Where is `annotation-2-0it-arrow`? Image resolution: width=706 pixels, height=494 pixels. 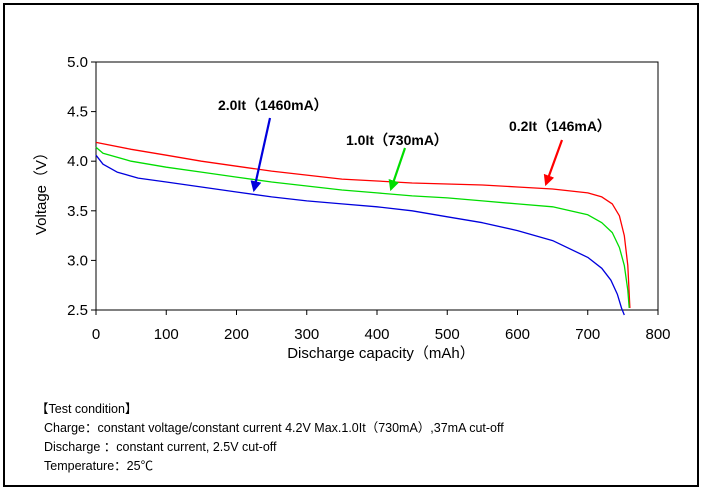 annotation-2-0it-arrow is located at coordinates (261, 155).